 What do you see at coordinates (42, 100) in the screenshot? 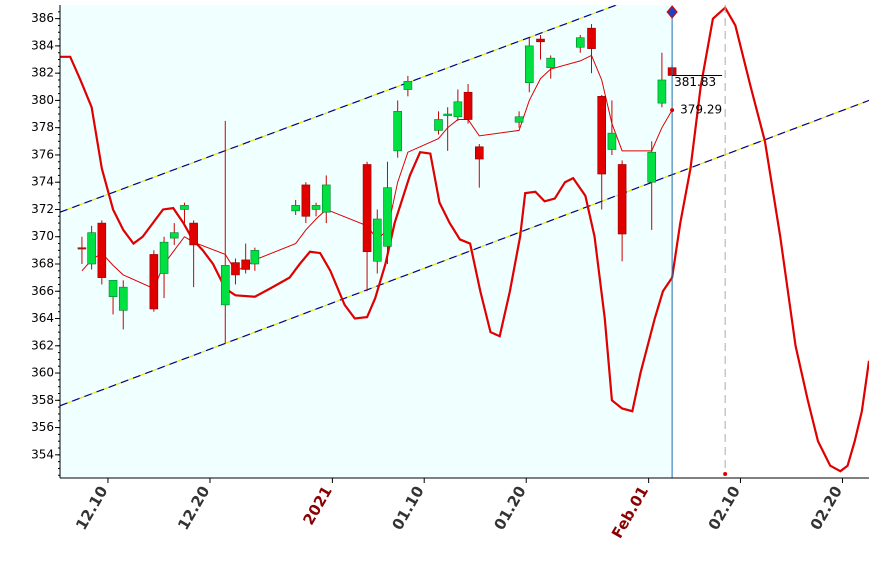
I see `y-tick-label: 380` at bounding box center [42, 100].